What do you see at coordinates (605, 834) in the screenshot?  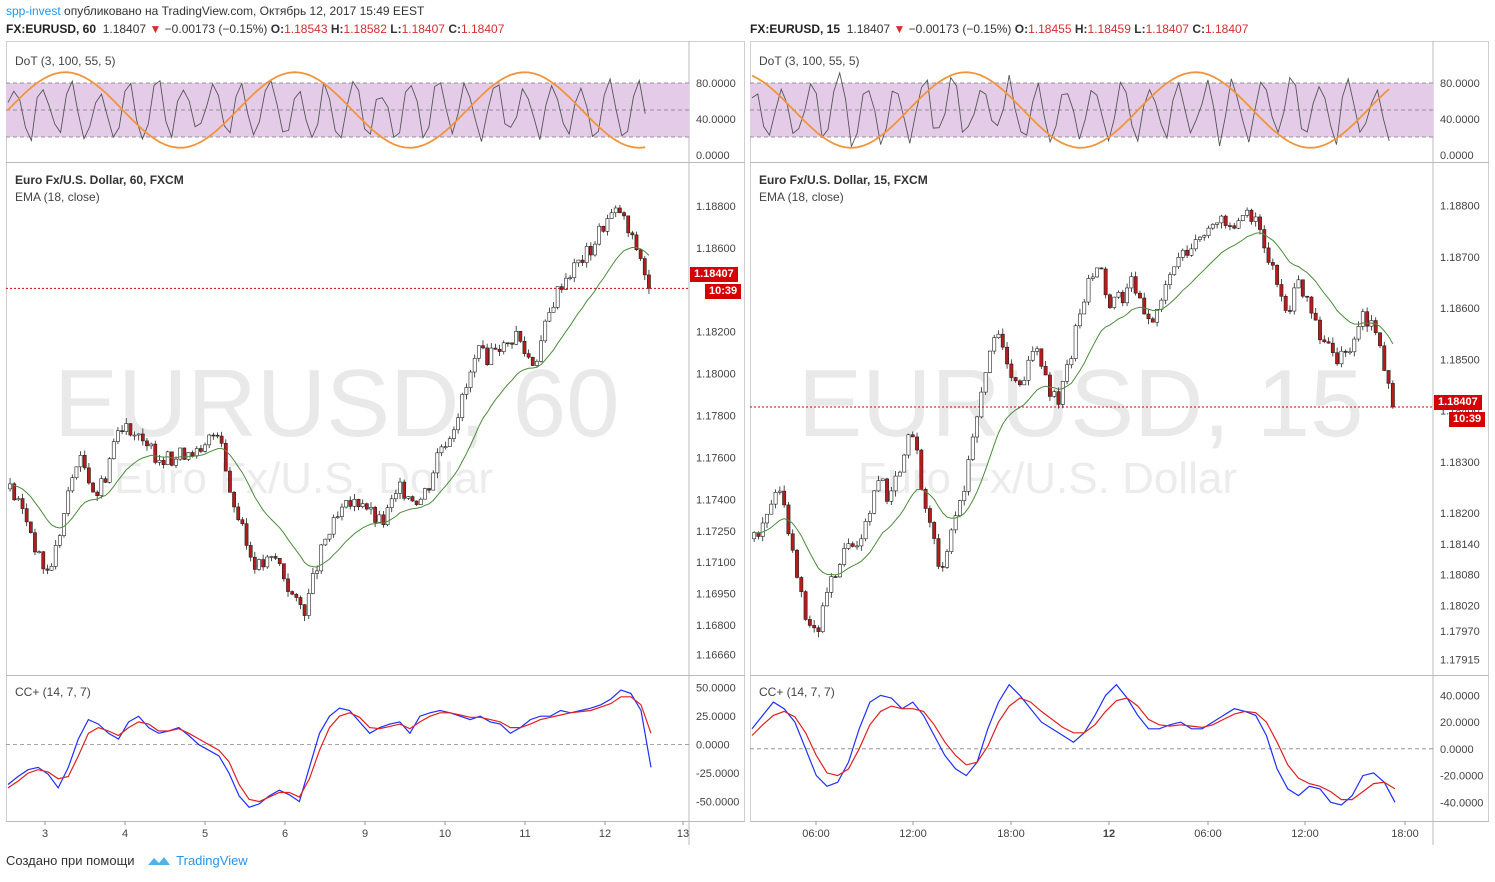 I see `time-tick-label: 12` at bounding box center [605, 834].